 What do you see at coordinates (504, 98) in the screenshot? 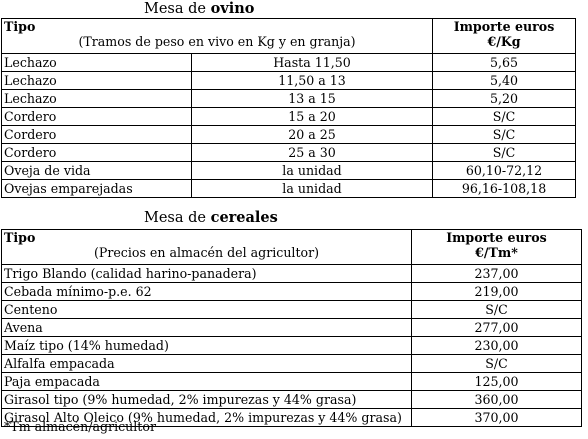
I see `importe-cell: 5,20` at bounding box center [504, 98].